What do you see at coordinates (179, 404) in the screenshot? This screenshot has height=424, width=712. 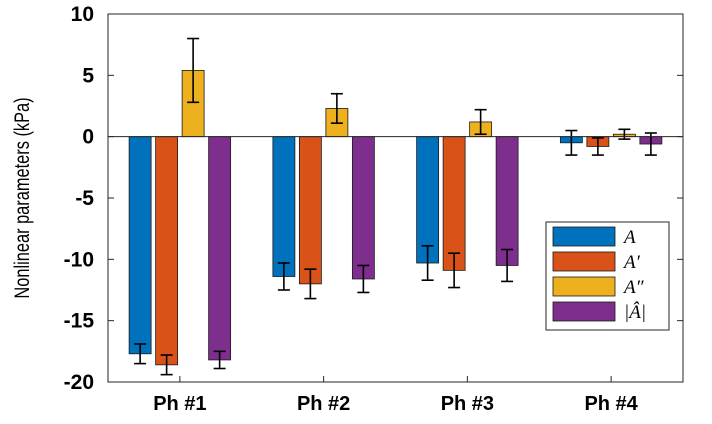 I see `x-tick-label: Ph #1` at bounding box center [179, 404].